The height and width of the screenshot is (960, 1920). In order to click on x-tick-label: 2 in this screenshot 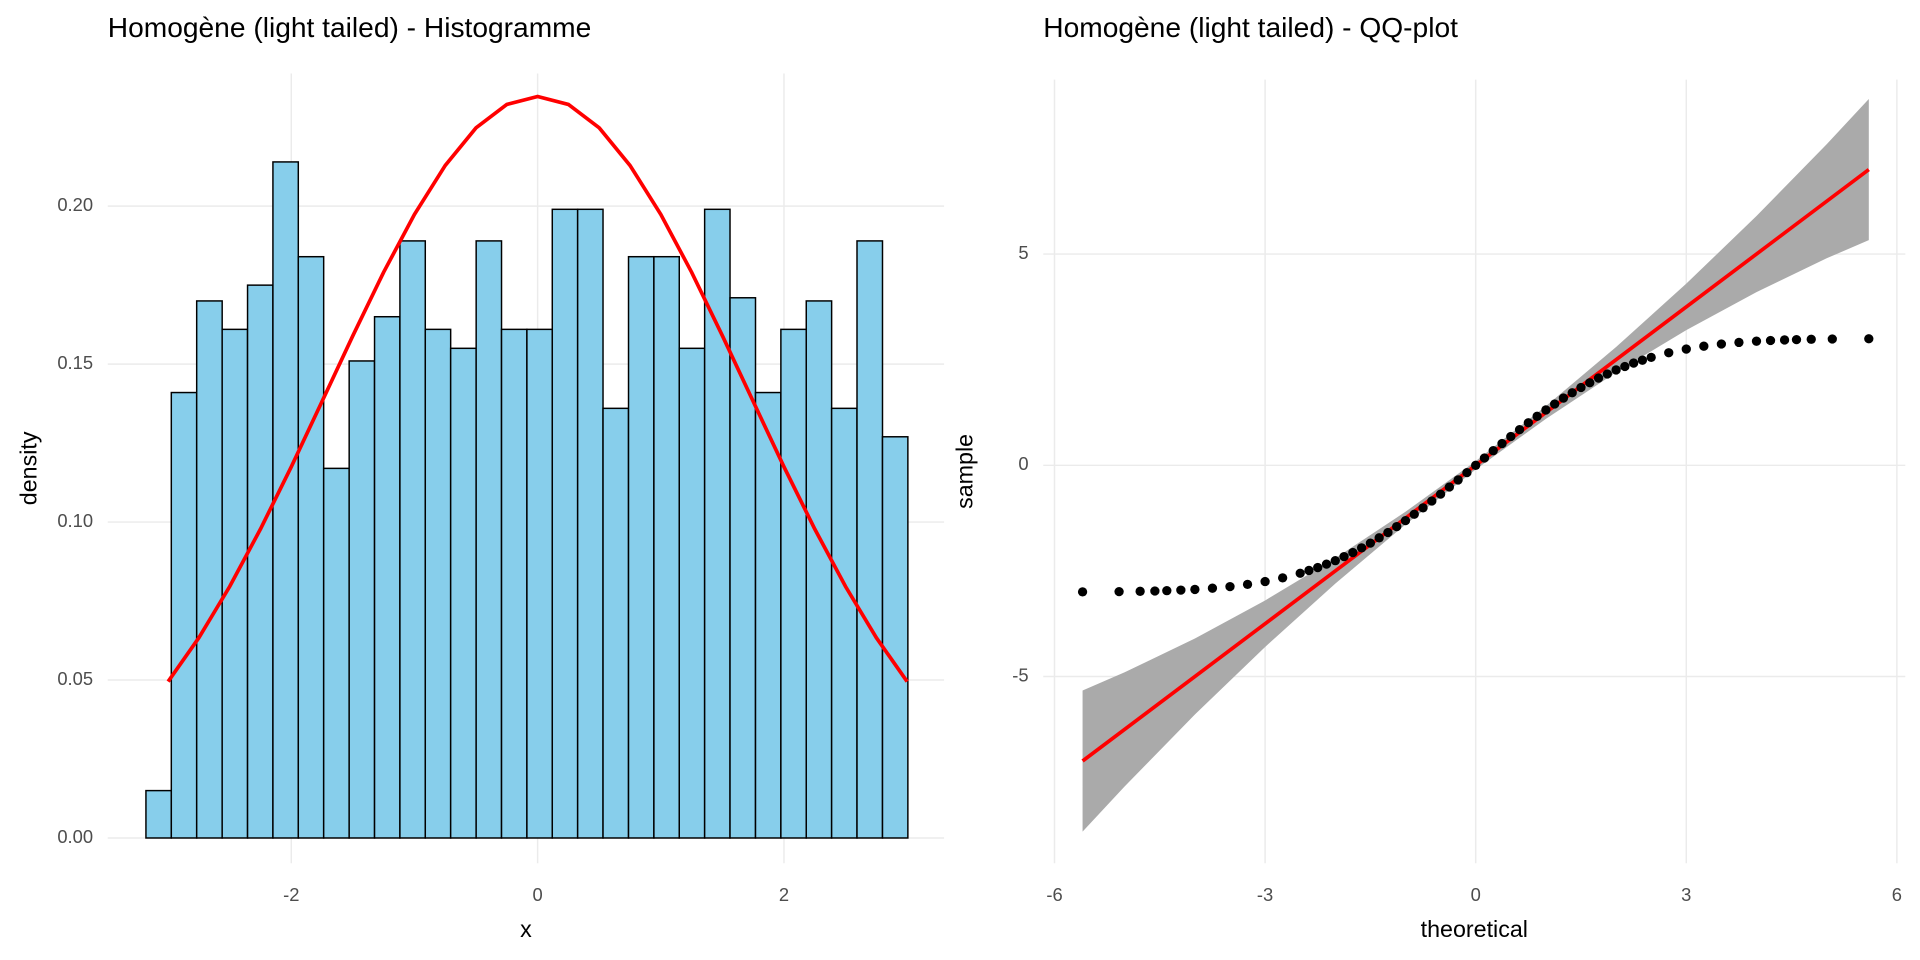, I will do `click(784, 894)`.